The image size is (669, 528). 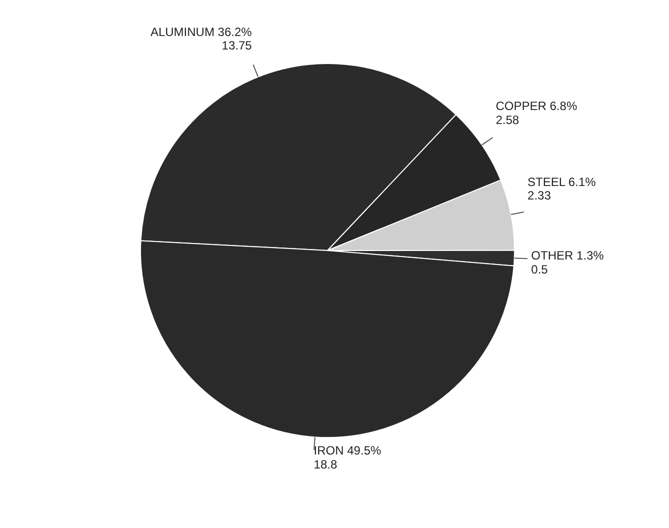 I want to click on data-label: 2.58, so click(x=508, y=119).